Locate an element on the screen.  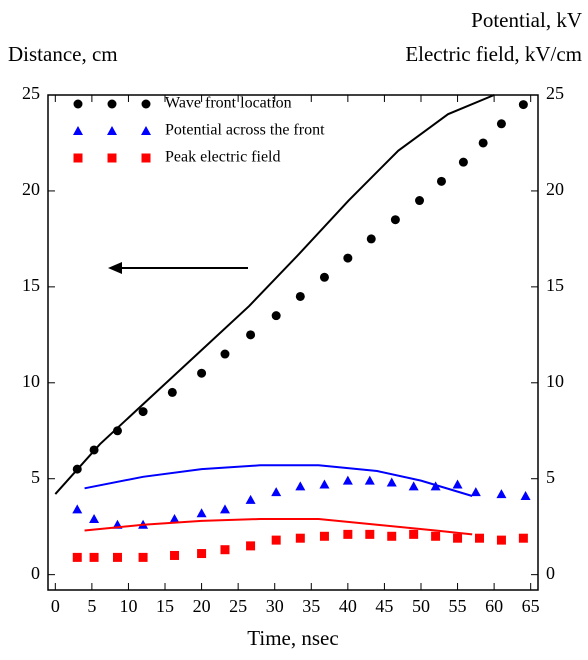
y-tick-label: 0 is located at coordinates (35, 573).